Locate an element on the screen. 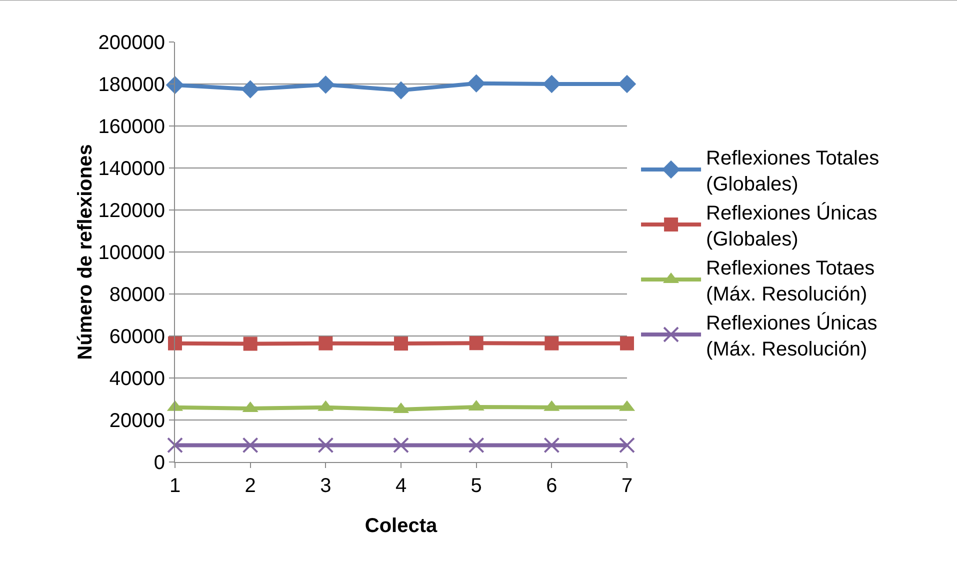 The height and width of the screenshot is (581, 957). y-tick-label: 100000 is located at coordinates (131, 253).